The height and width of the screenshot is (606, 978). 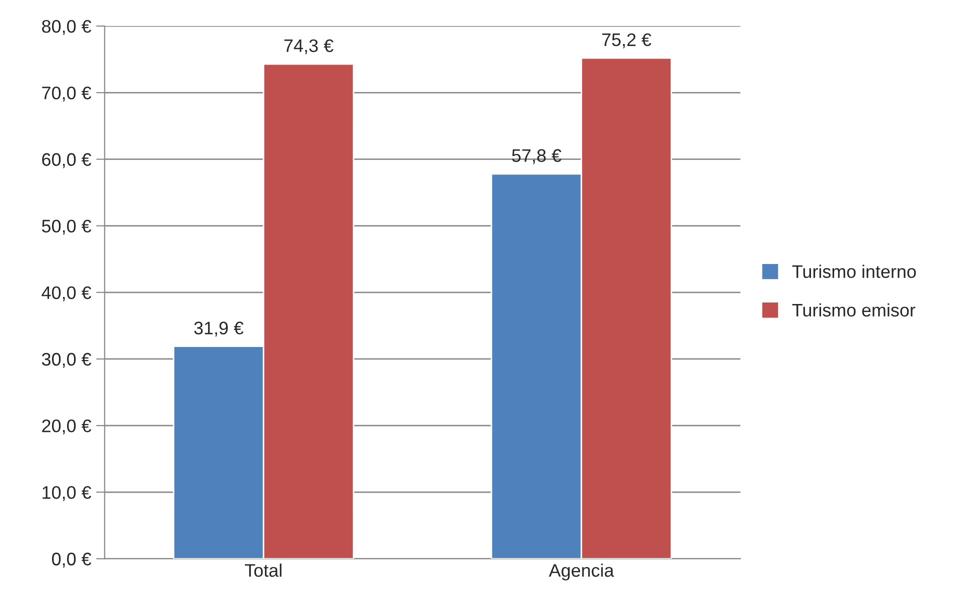 What do you see at coordinates (263, 570) in the screenshot?
I see `x-tick-label: Total` at bounding box center [263, 570].